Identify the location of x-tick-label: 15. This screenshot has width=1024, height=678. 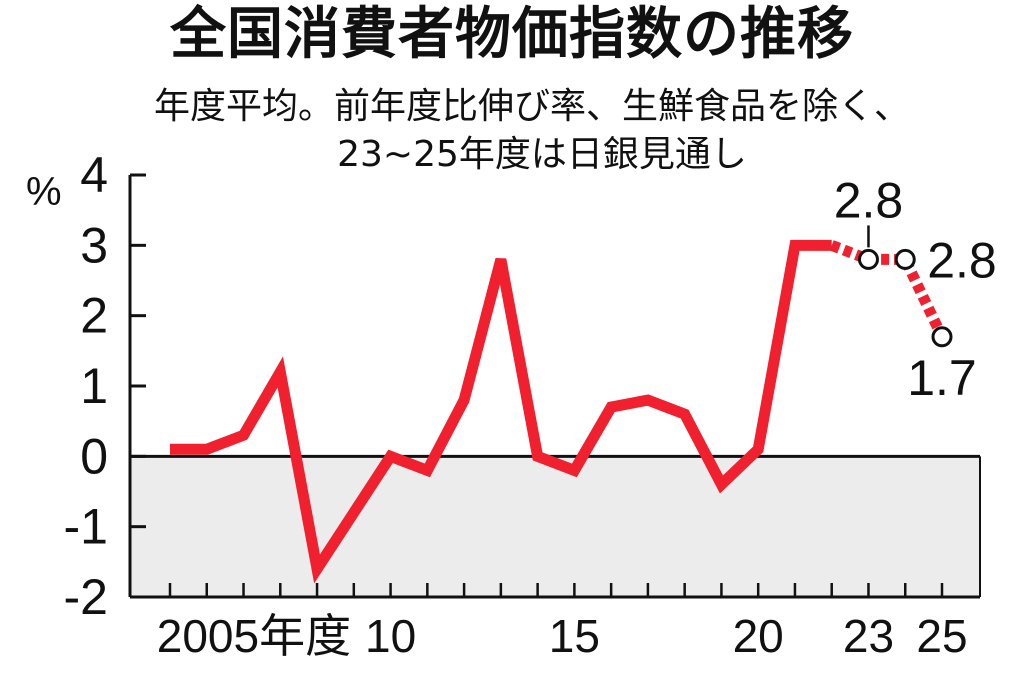
(574, 636).